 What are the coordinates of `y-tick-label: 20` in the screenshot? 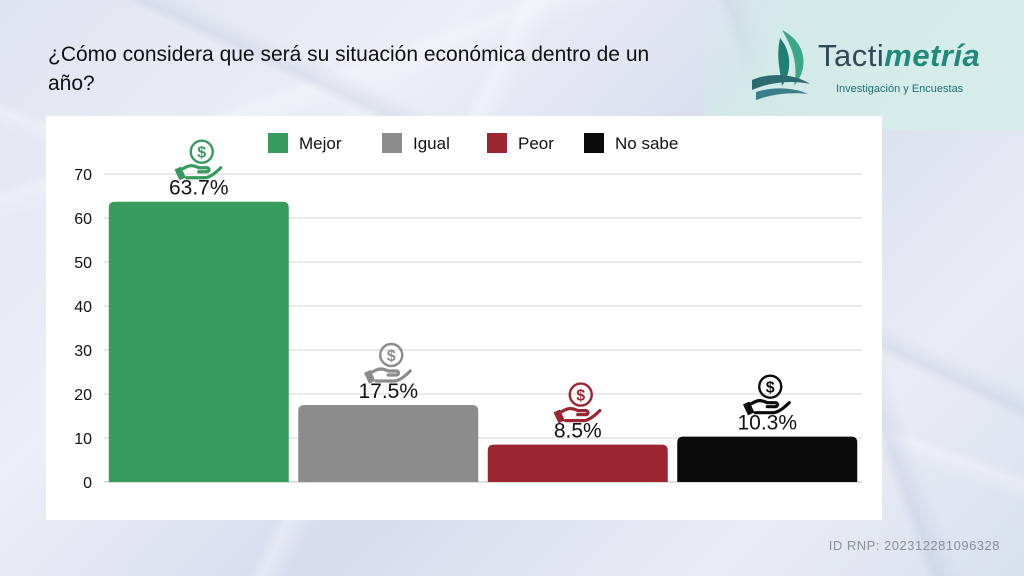 It's located at (83, 395).